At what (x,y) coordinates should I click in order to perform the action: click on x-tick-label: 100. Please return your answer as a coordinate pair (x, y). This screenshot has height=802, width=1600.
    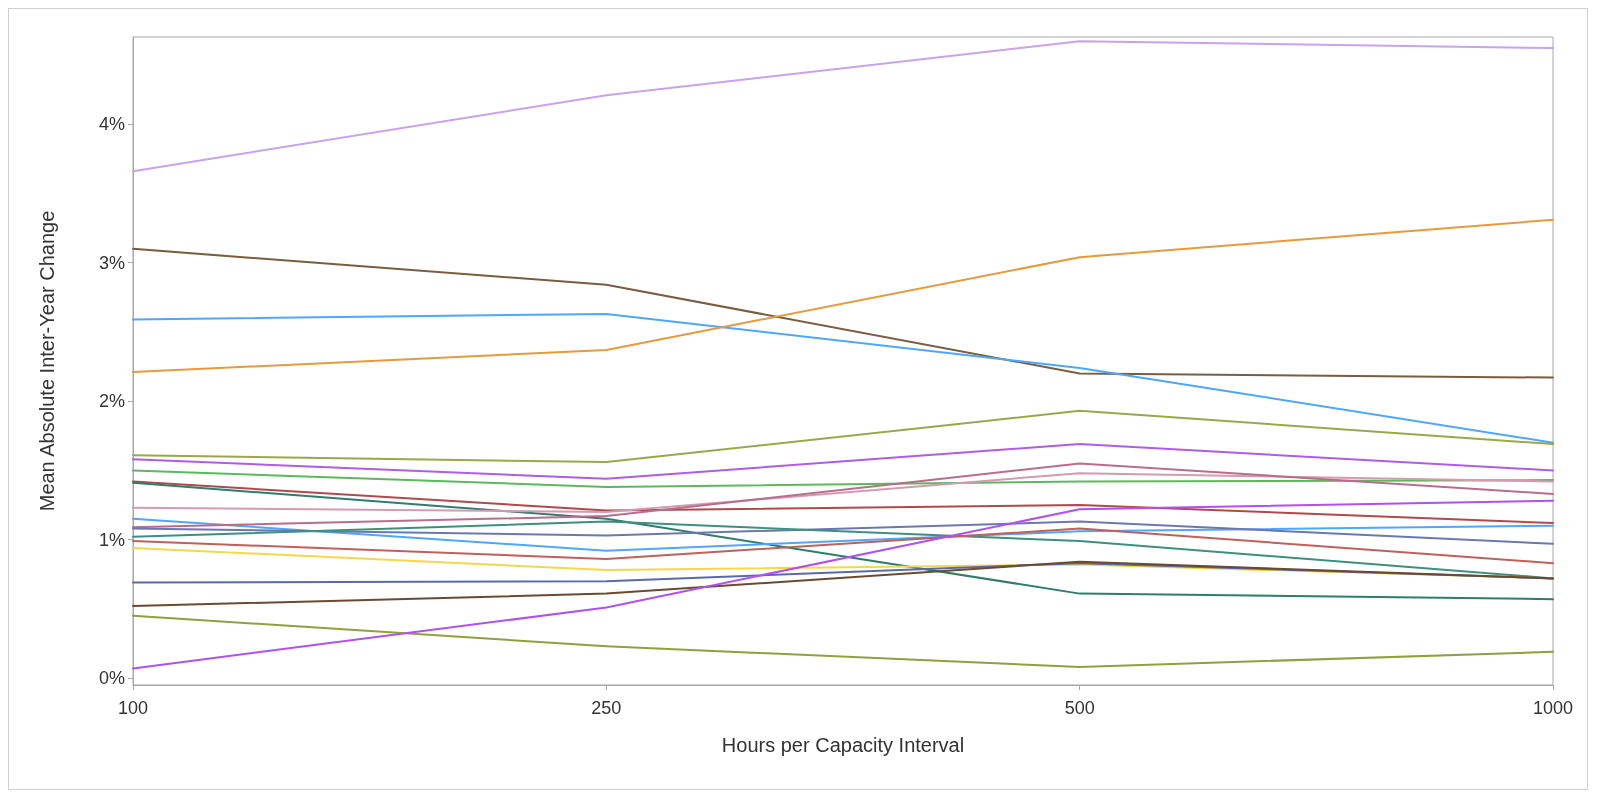
    Looking at the image, I should click on (133, 708).